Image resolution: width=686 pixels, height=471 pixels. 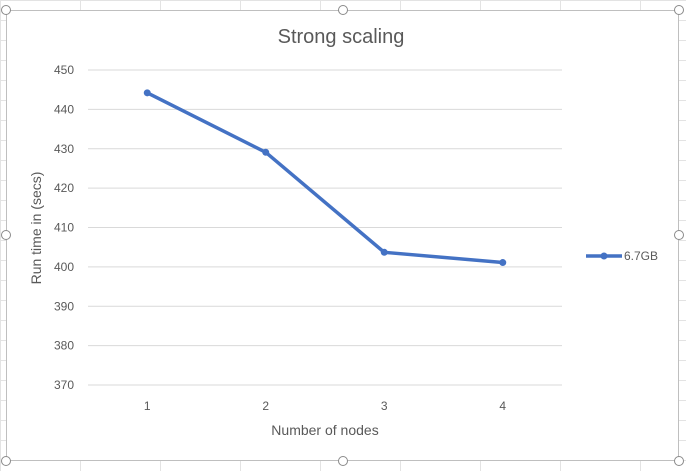 What do you see at coordinates (64, 149) in the screenshot?
I see `y-tick-label: 430` at bounding box center [64, 149].